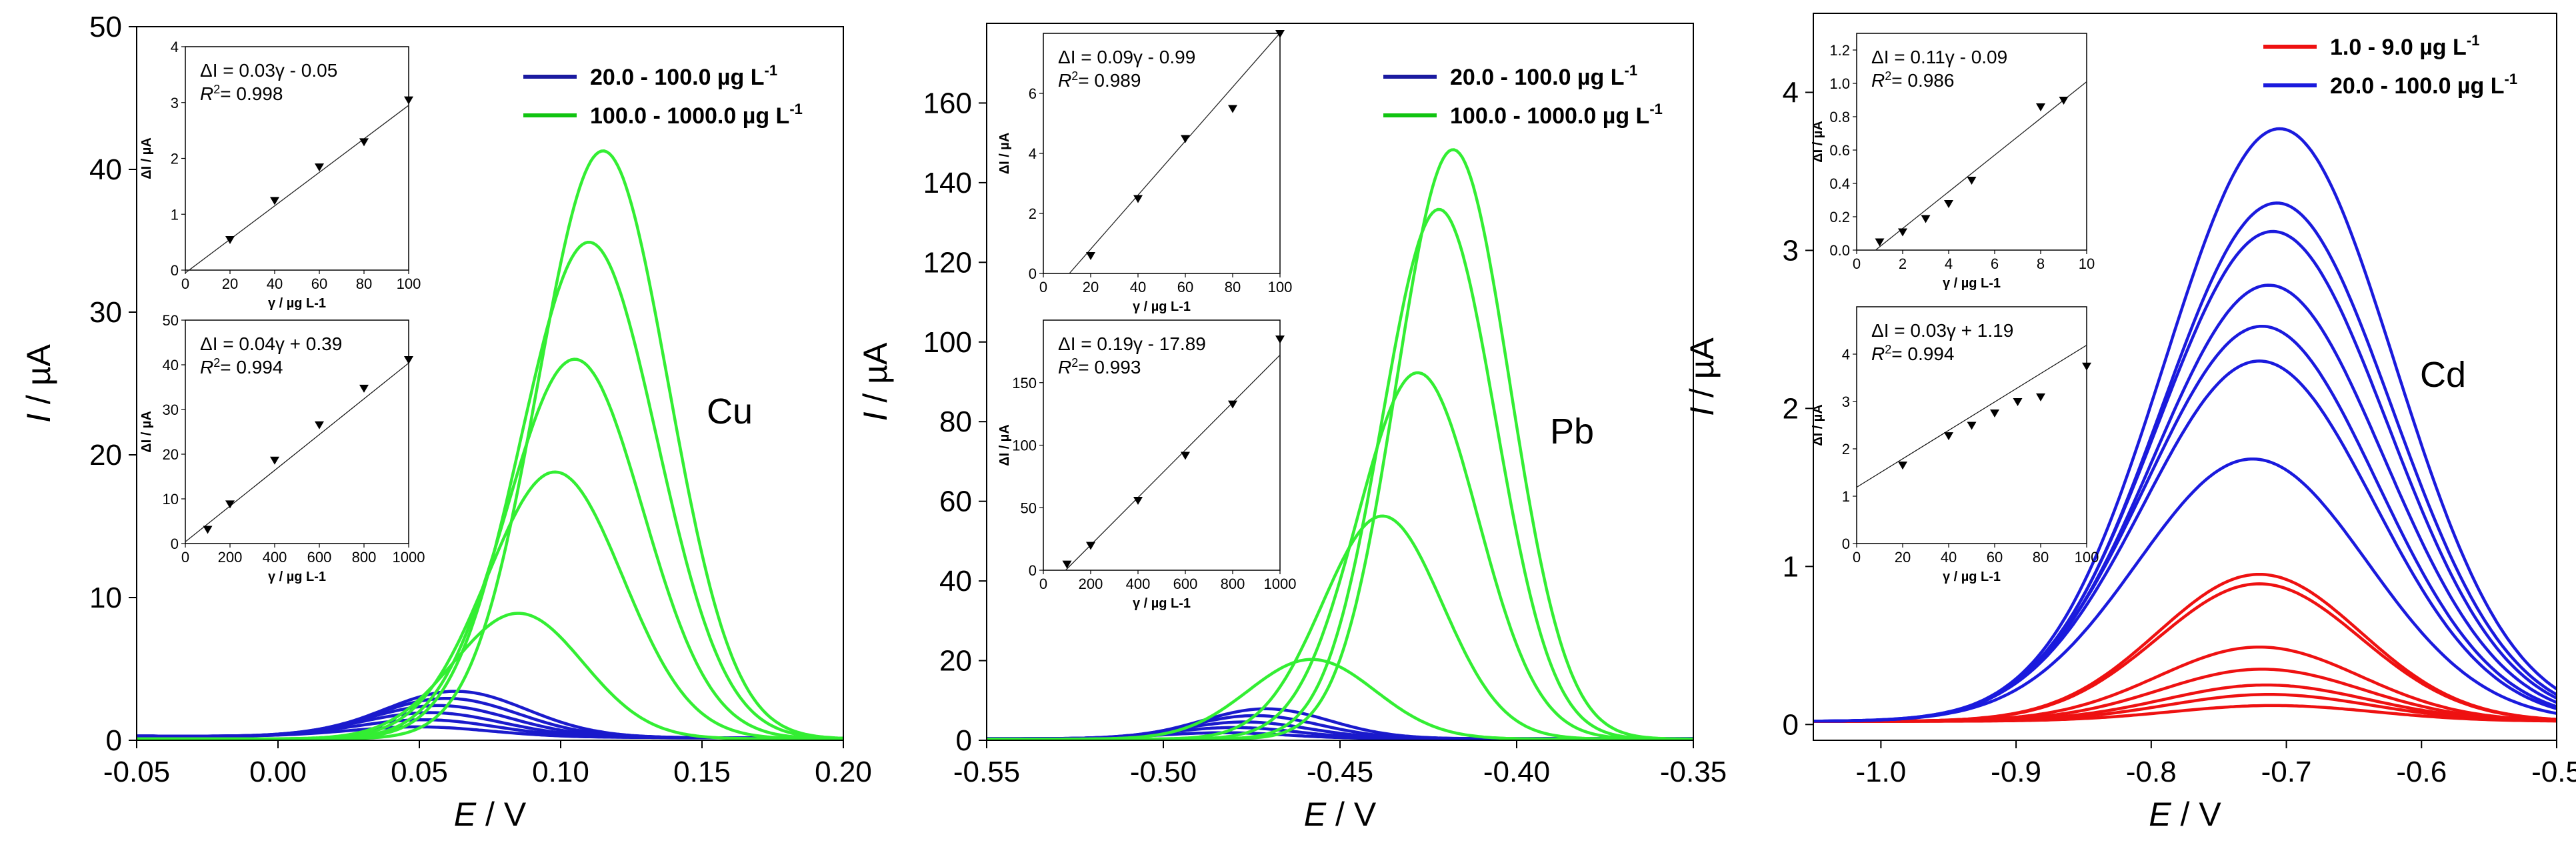 The width and height of the screenshot is (2576, 855). What do you see at coordinates (419, 772) in the screenshot?
I see `x-tick-label: 0.05` at bounding box center [419, 772].